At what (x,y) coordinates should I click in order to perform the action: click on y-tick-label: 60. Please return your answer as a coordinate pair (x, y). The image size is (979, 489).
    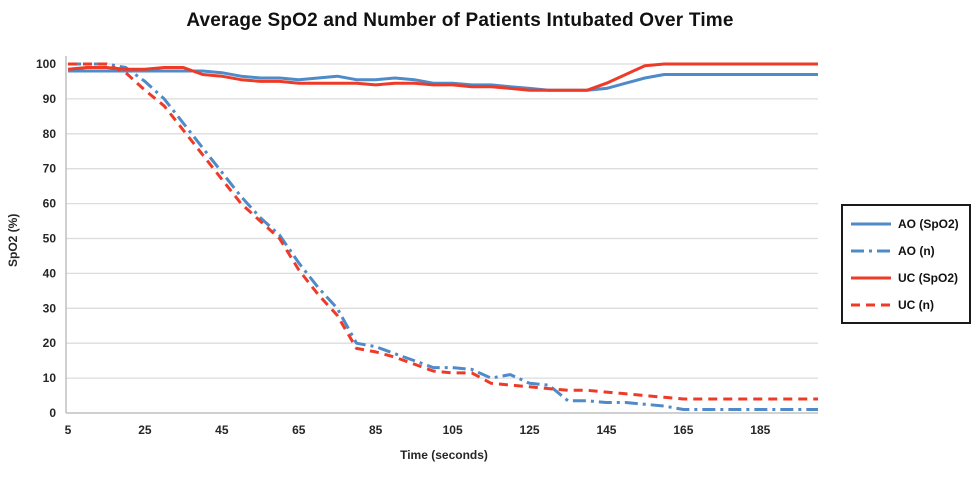
    Looking at the image, I should click on (50, 204).